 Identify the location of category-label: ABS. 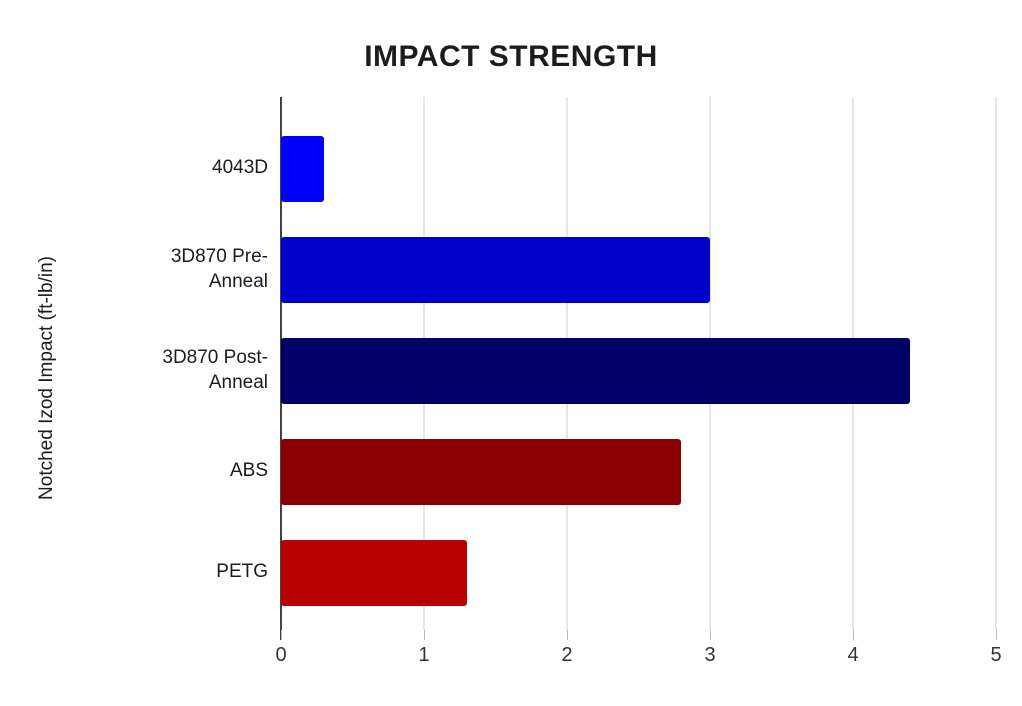
(248, 471).